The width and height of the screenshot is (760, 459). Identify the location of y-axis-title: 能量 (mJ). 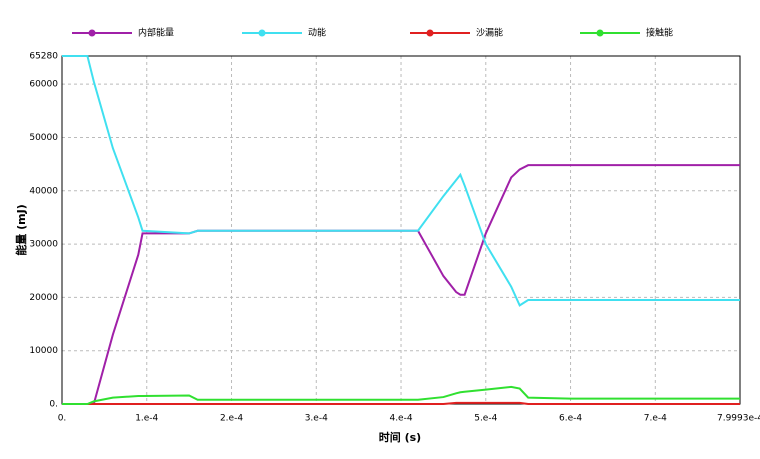
(21, 229).